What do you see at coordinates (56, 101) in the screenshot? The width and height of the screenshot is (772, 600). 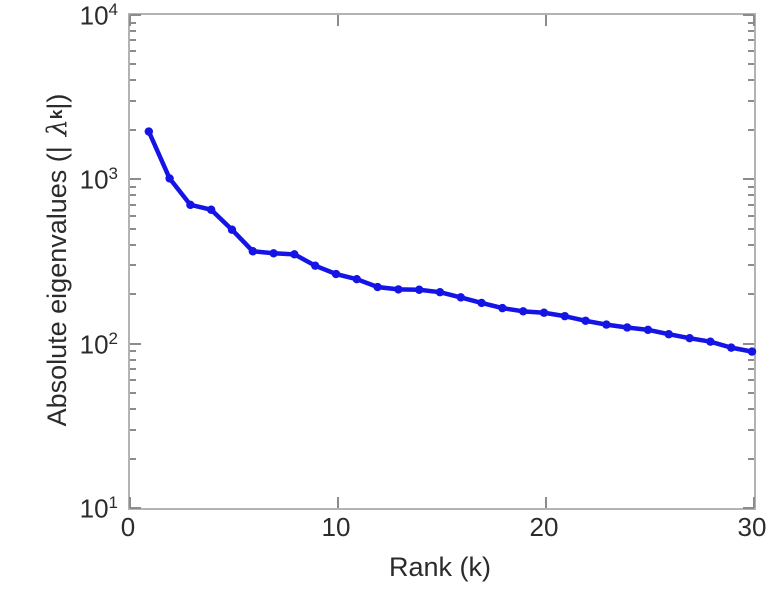 I see `y-axis-title-suffix: |)` at bounding box center [56, 101].